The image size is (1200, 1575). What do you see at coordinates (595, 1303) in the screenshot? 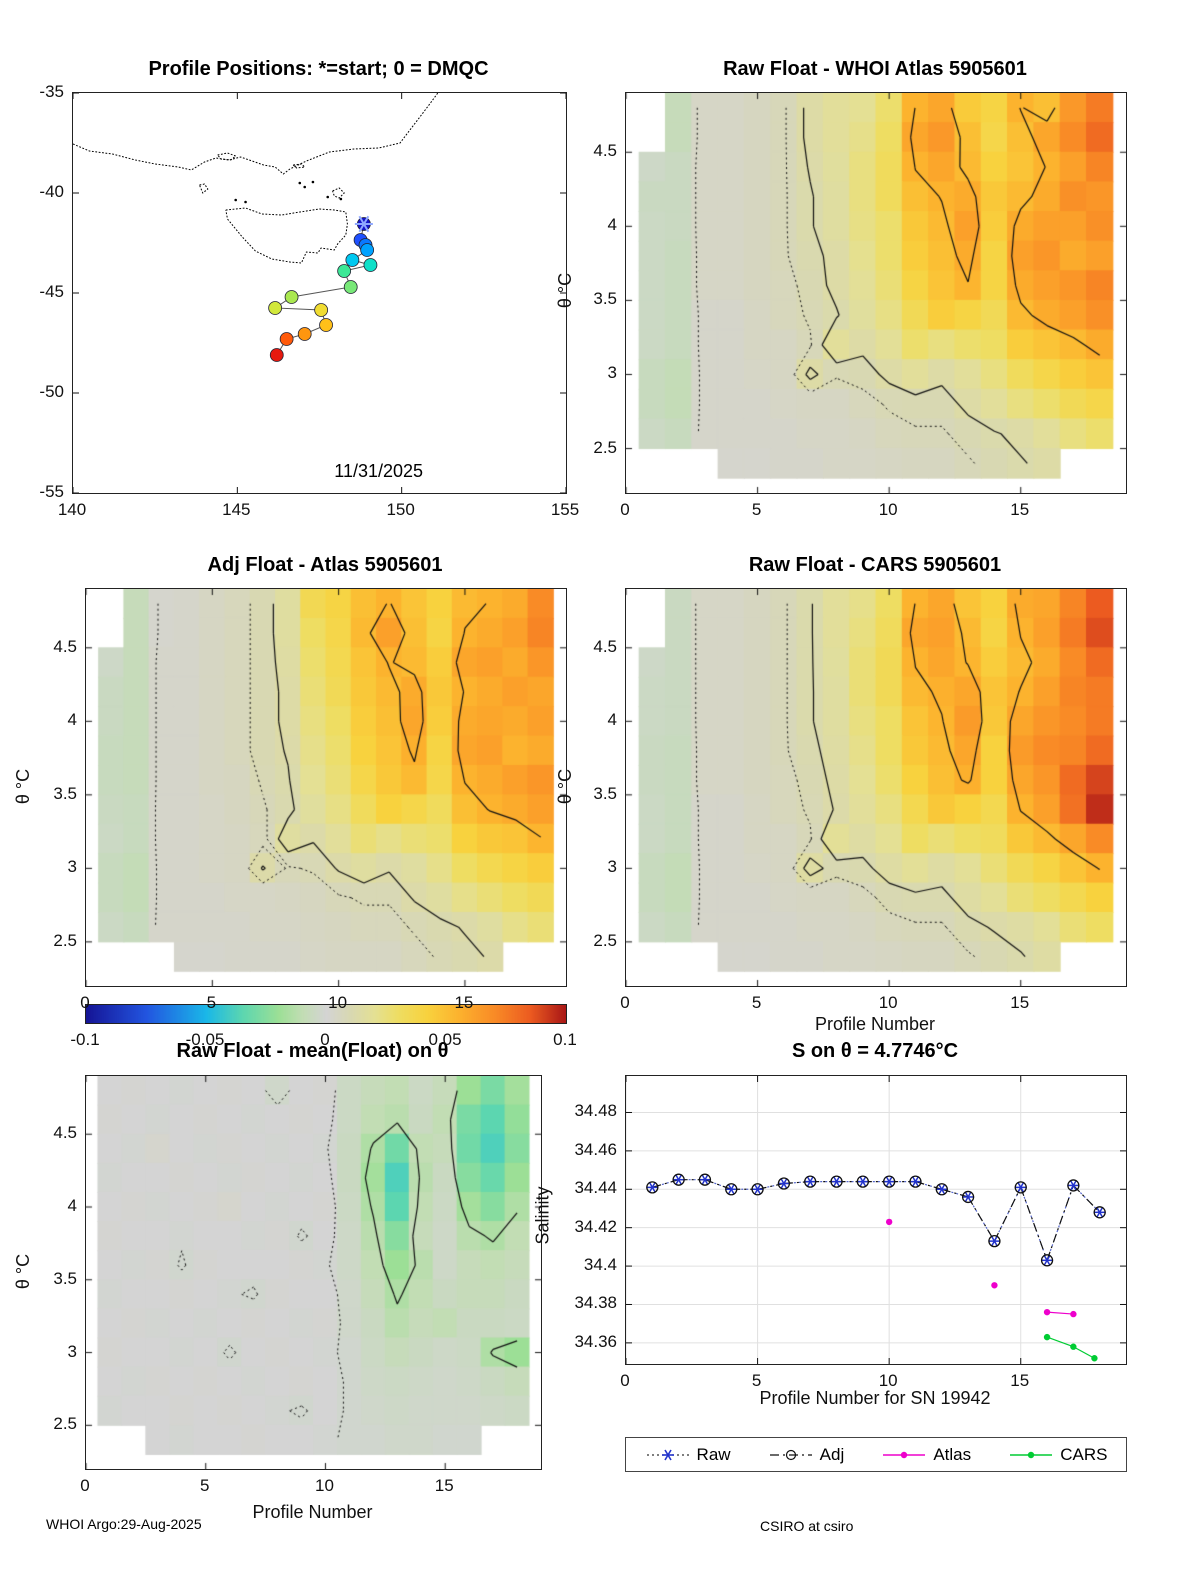
I see `y-tick-label: 34.38` at bounding box center [595, 1303].